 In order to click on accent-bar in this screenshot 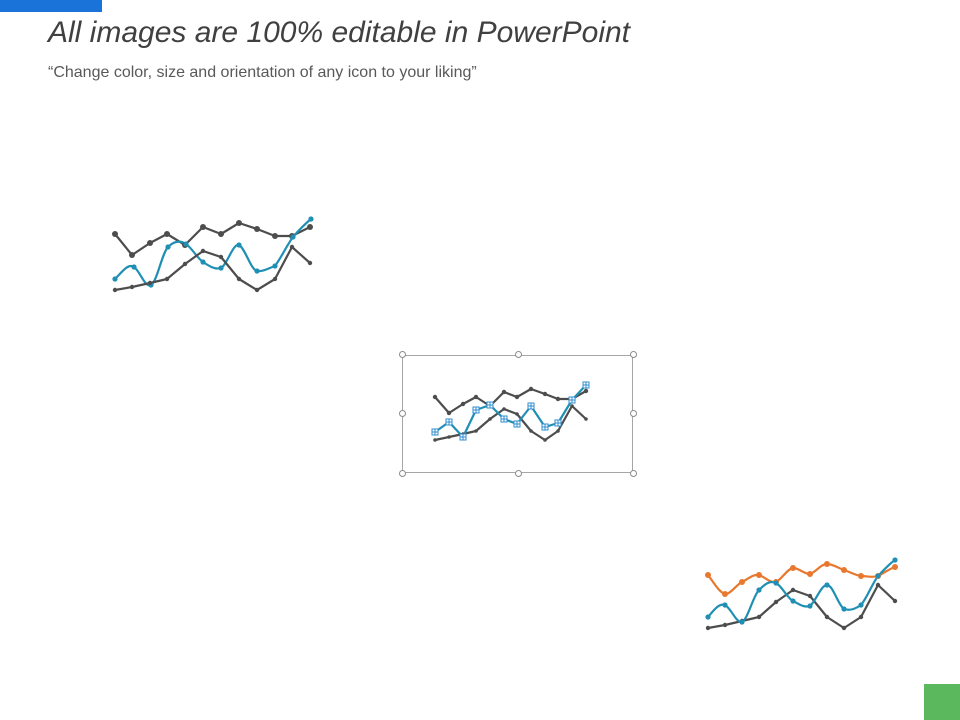, I will do `click(51, 6)`.